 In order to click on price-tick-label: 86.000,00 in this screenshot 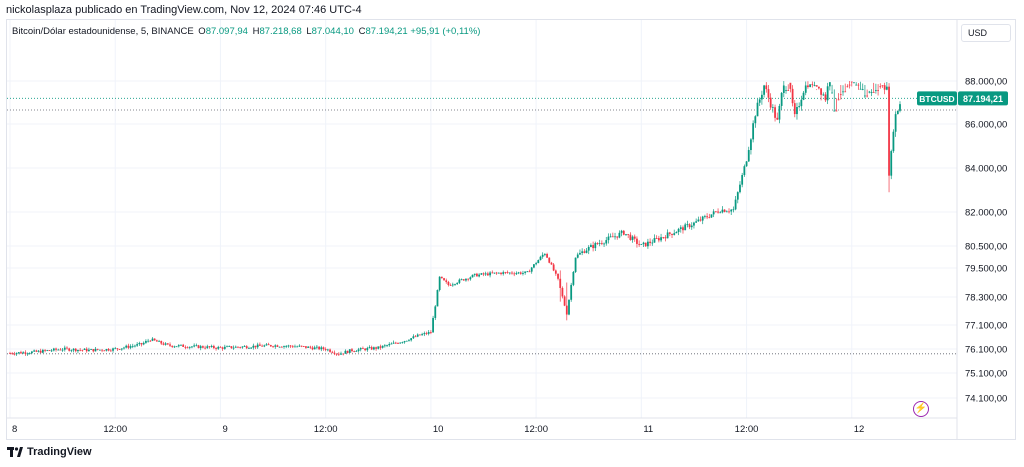, I will do `click(986, 125)`.